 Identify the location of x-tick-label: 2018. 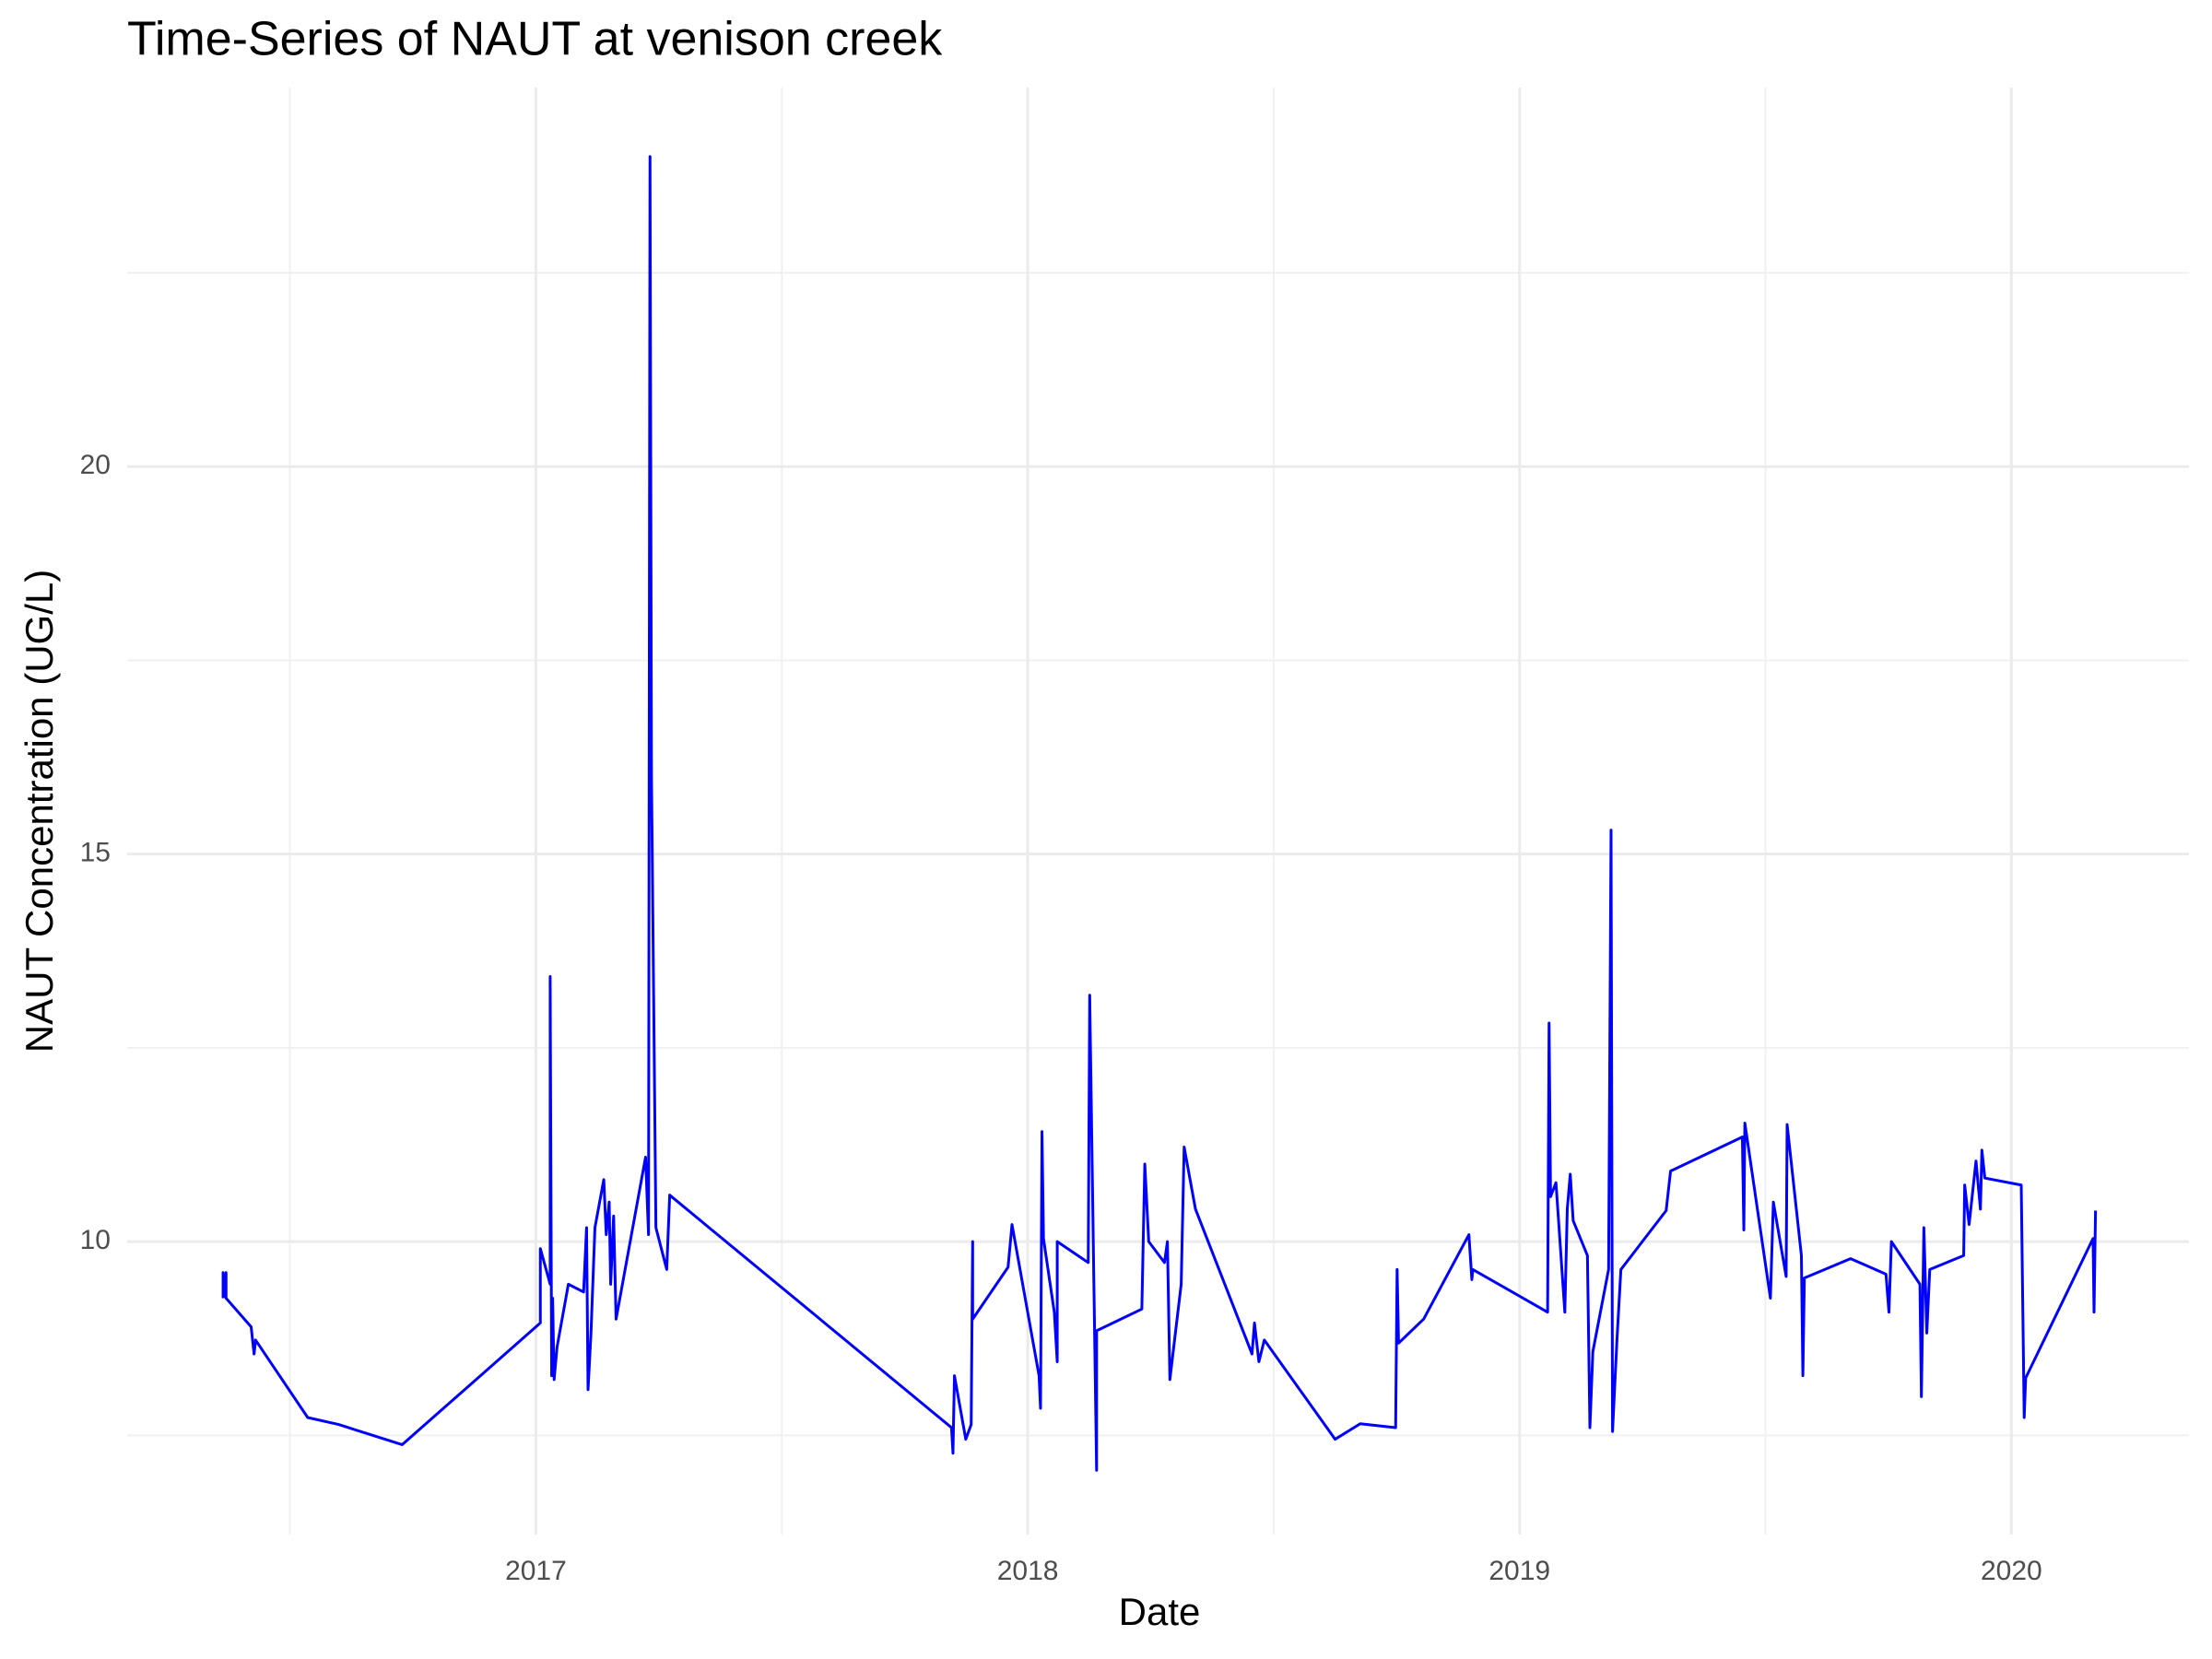
(1028, 1571).